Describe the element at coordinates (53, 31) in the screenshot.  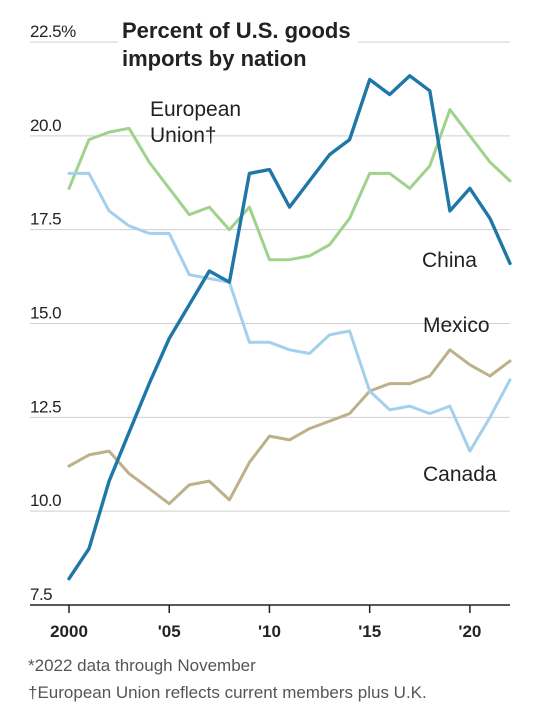
I see `y-tick-label: 22.5%` at that location.